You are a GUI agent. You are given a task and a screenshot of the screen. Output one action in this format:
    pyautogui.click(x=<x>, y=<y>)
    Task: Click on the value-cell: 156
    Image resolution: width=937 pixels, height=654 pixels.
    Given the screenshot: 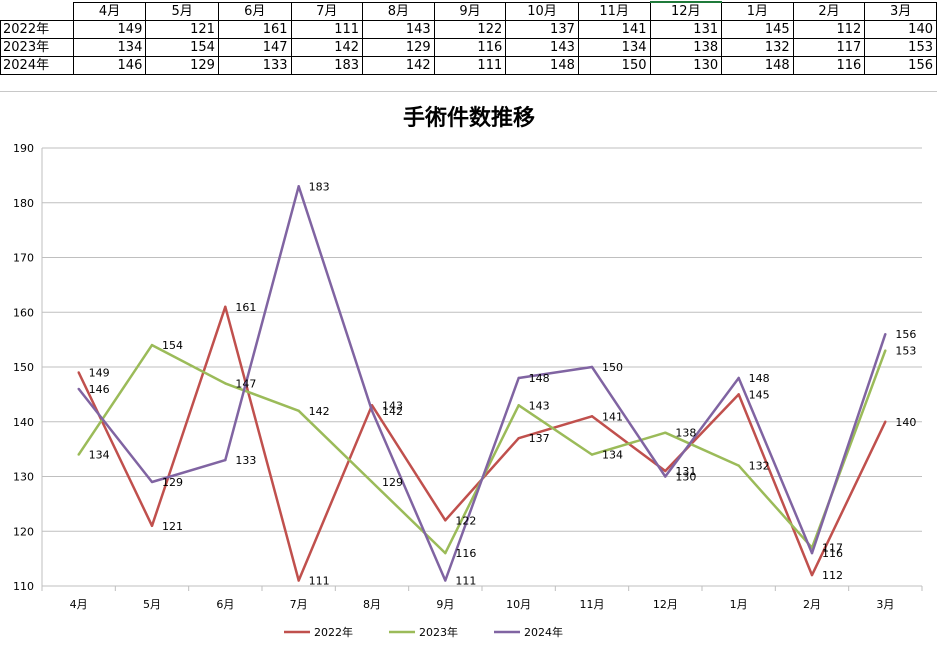 What is the action you would take?
    pyautogui.click(x=900, y=65)
    